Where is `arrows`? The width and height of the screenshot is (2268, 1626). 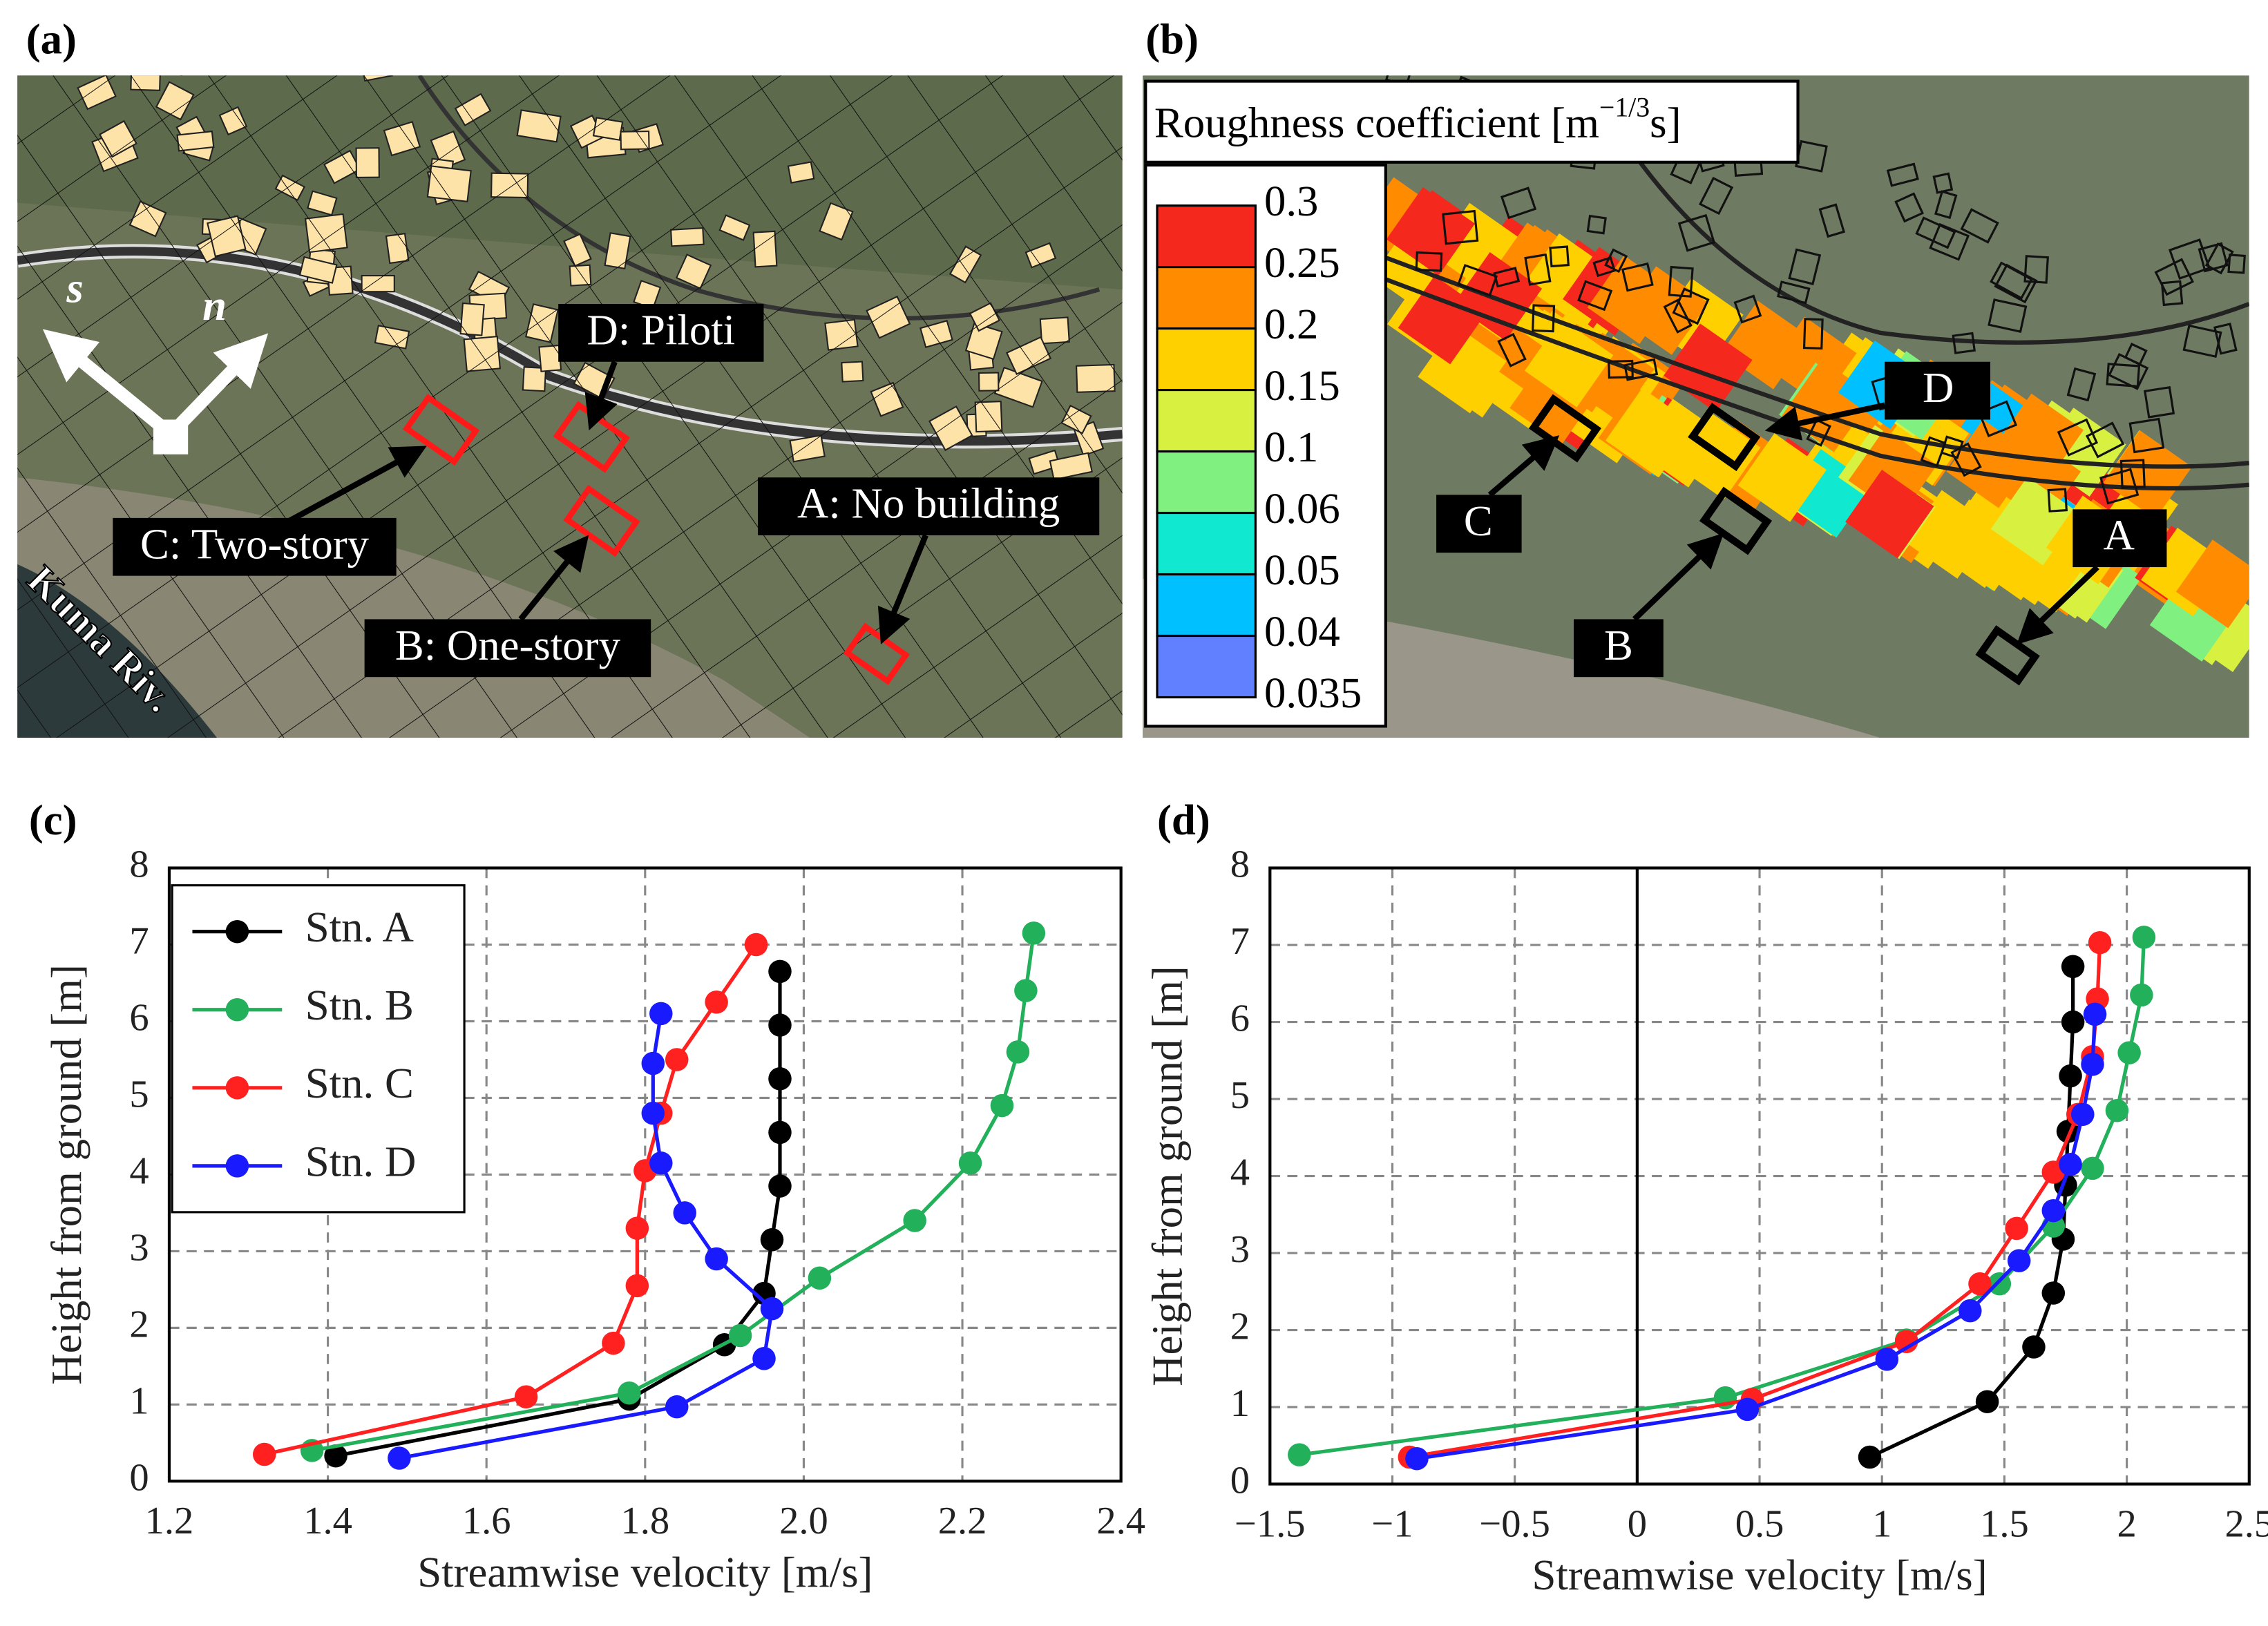 arrows is located at coordinates (1793, 523).